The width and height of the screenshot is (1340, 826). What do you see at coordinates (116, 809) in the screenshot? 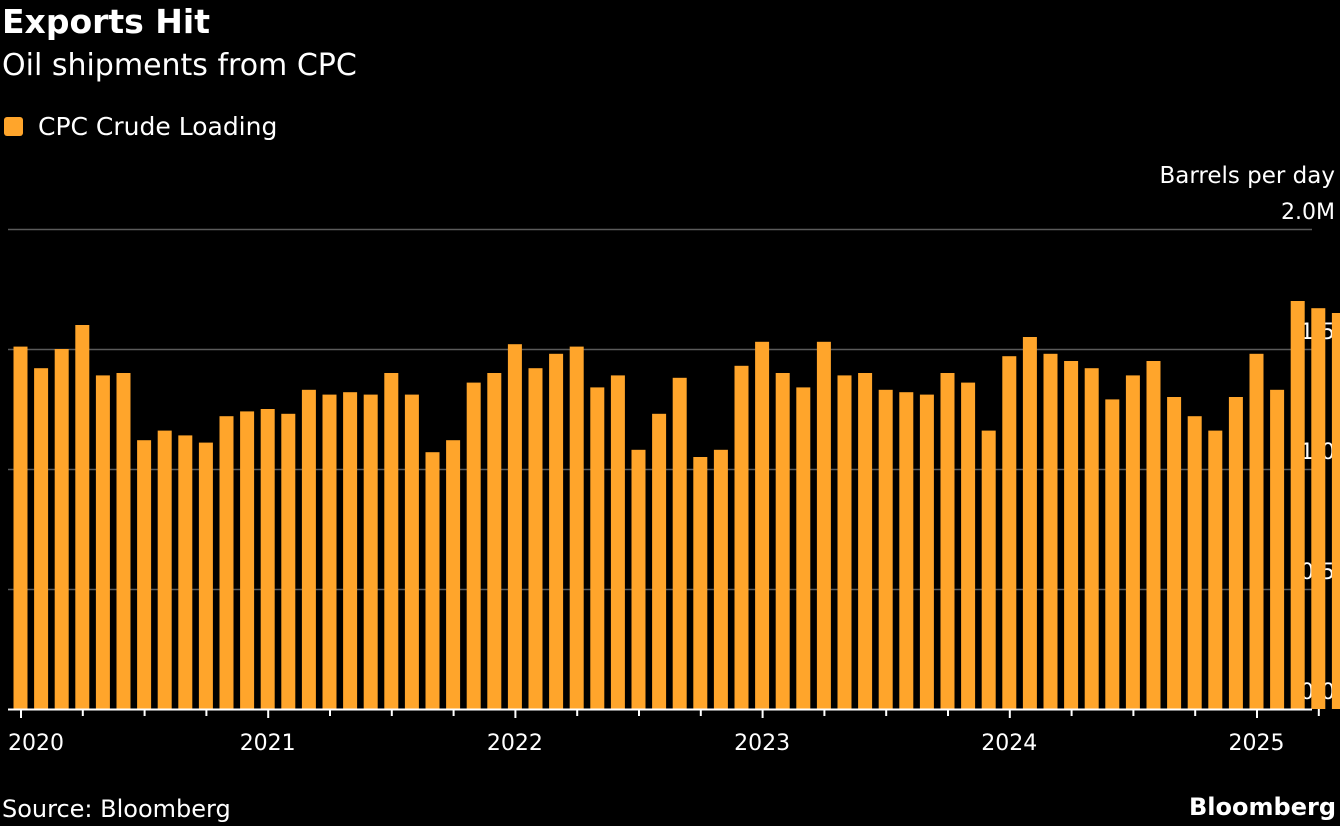
I see `source-note: Source: Bloomberg` at bounding box center [116, 809].